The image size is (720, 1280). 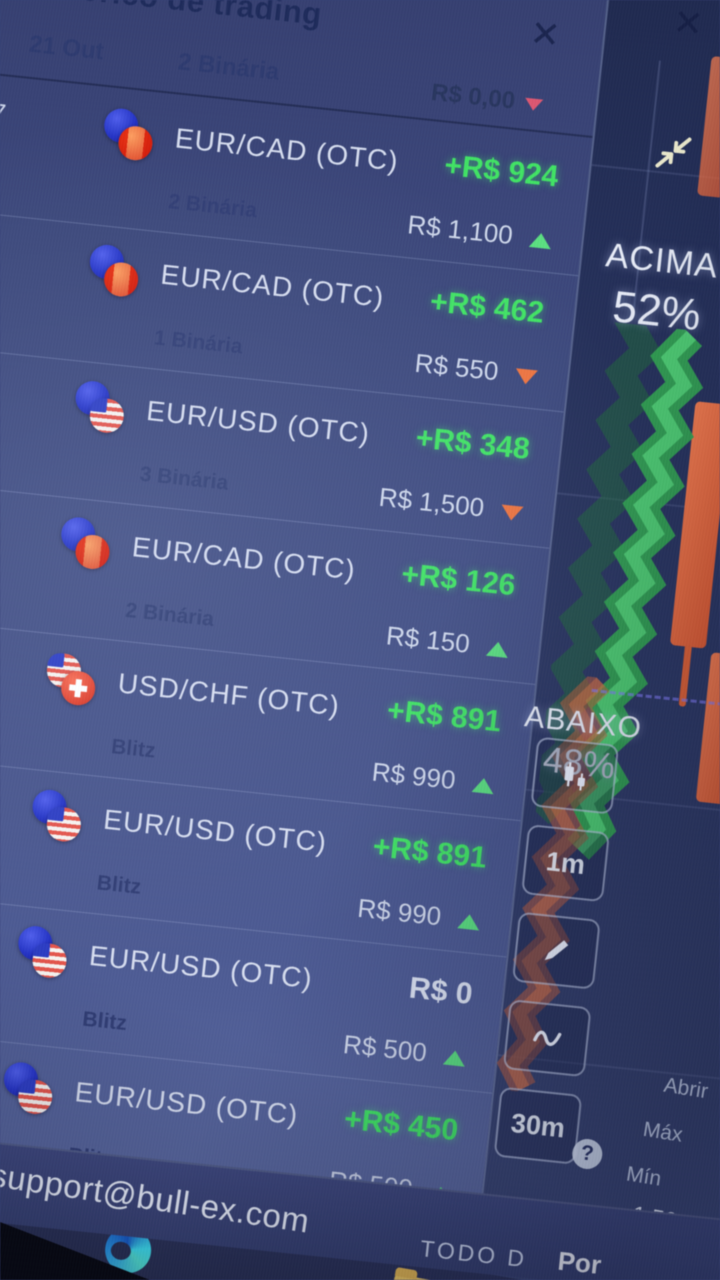 What do you see at coordinates (184, 478) in the screenshot?
I see `trade-type: 3 Binária` at bounding box center [184, 478].